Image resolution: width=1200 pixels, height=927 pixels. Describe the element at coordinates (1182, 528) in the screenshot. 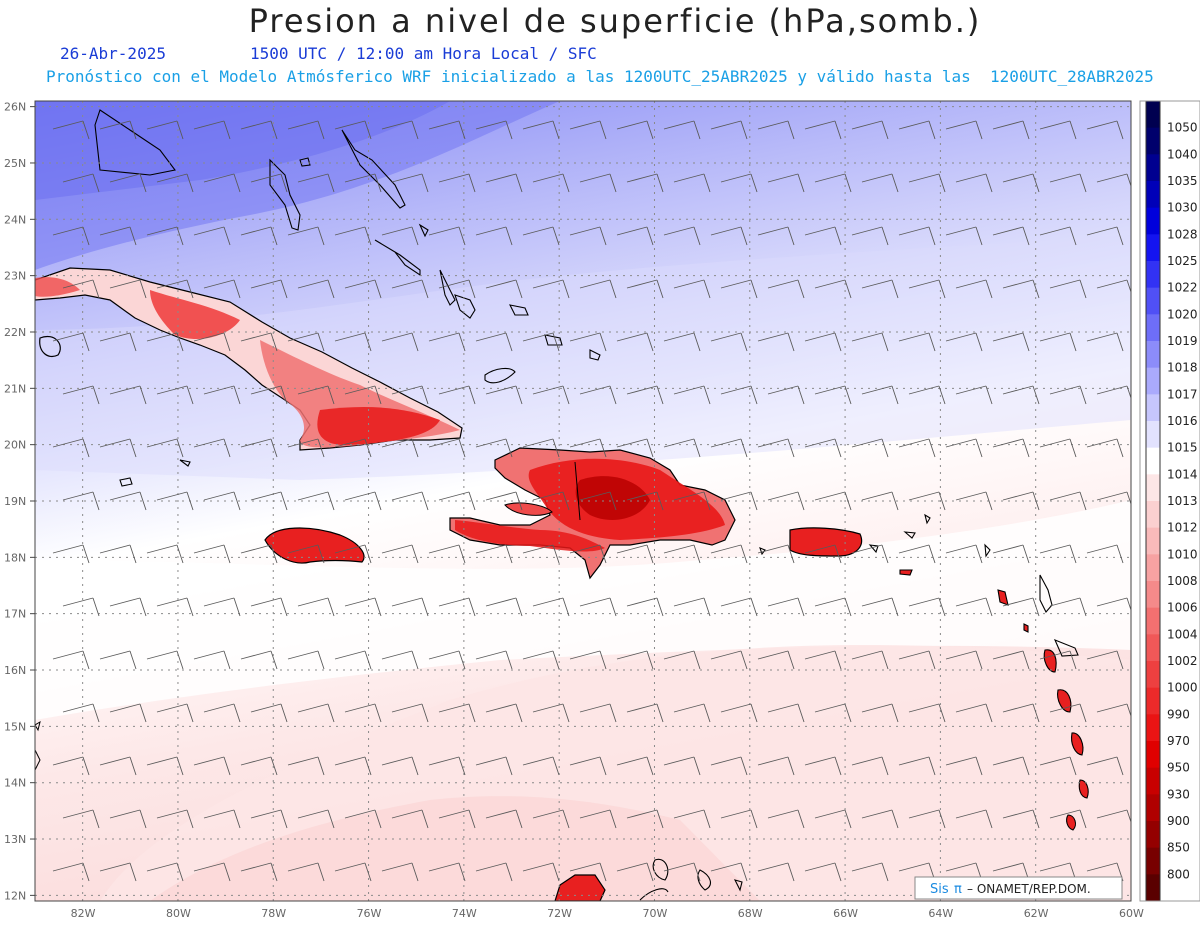

I see `colorbar-label: 1012` at that location.